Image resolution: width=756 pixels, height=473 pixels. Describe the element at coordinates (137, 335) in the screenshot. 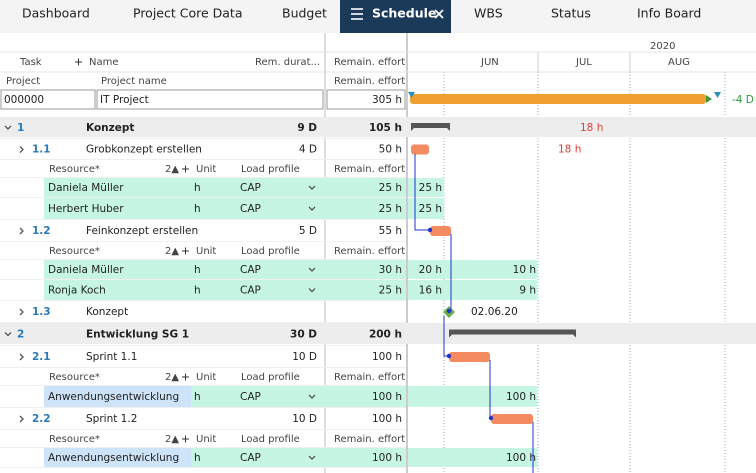

I see `task-name: Entwicklung SG 1` at that location.